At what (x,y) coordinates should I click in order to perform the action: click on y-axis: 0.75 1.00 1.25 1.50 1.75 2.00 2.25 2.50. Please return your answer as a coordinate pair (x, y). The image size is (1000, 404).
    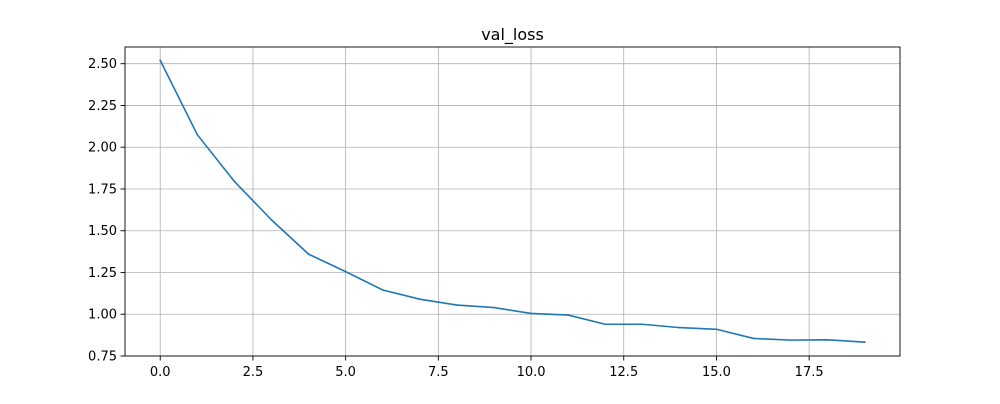
    Looking at the image, I should click on (106, 211).